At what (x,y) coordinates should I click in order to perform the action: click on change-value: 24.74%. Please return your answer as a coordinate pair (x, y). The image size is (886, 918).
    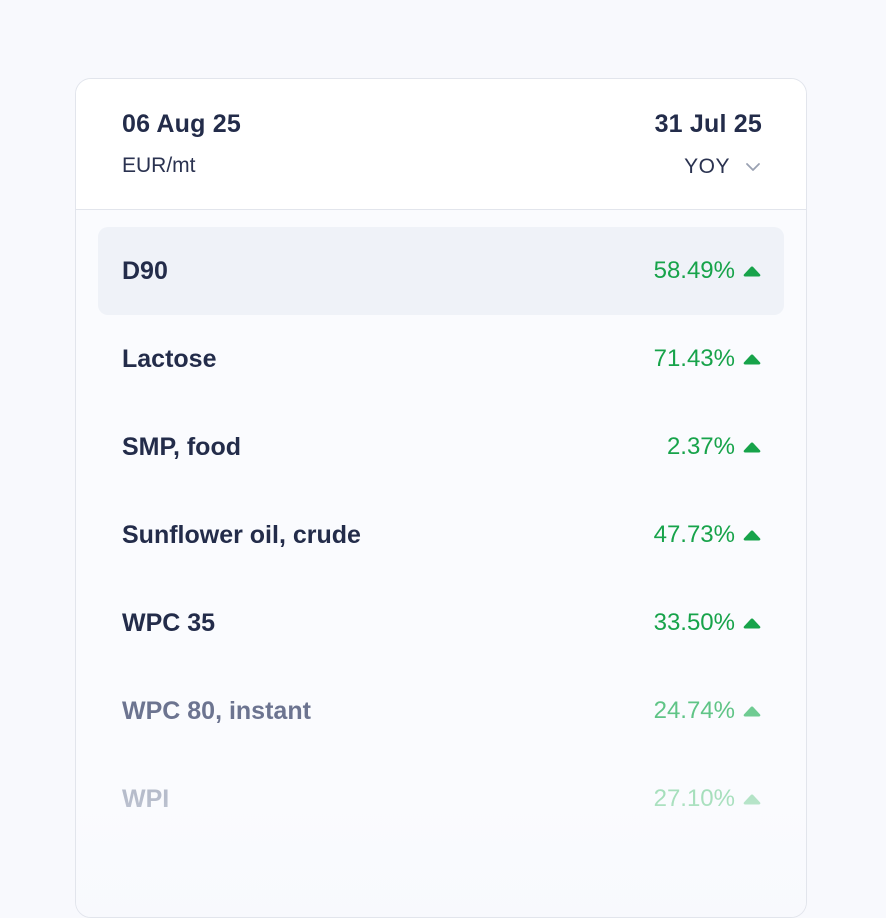
    Looking at the image, I should click on (707, 711).